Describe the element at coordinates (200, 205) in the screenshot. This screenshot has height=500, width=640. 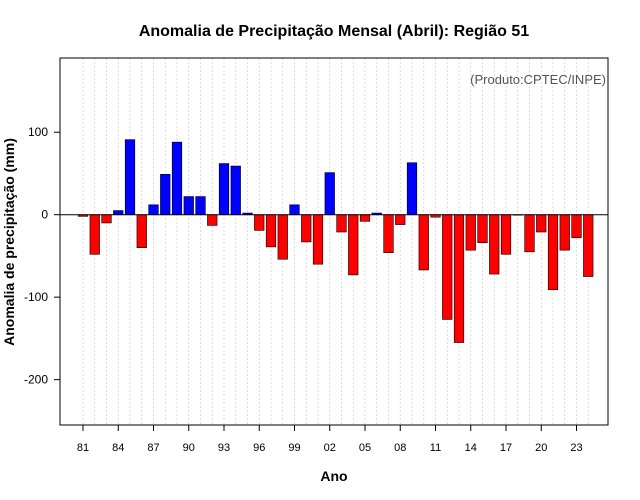
I see `bar-1991` at that location.